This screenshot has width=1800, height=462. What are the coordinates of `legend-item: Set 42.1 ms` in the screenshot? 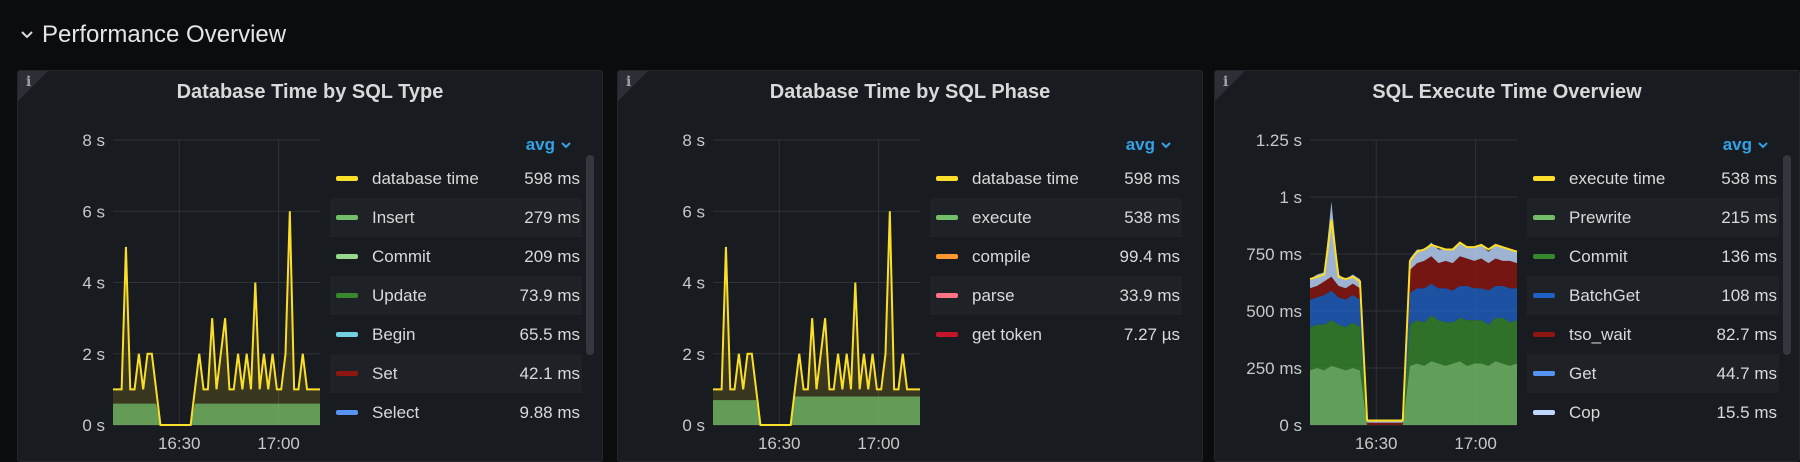 It's located at (456, 373).